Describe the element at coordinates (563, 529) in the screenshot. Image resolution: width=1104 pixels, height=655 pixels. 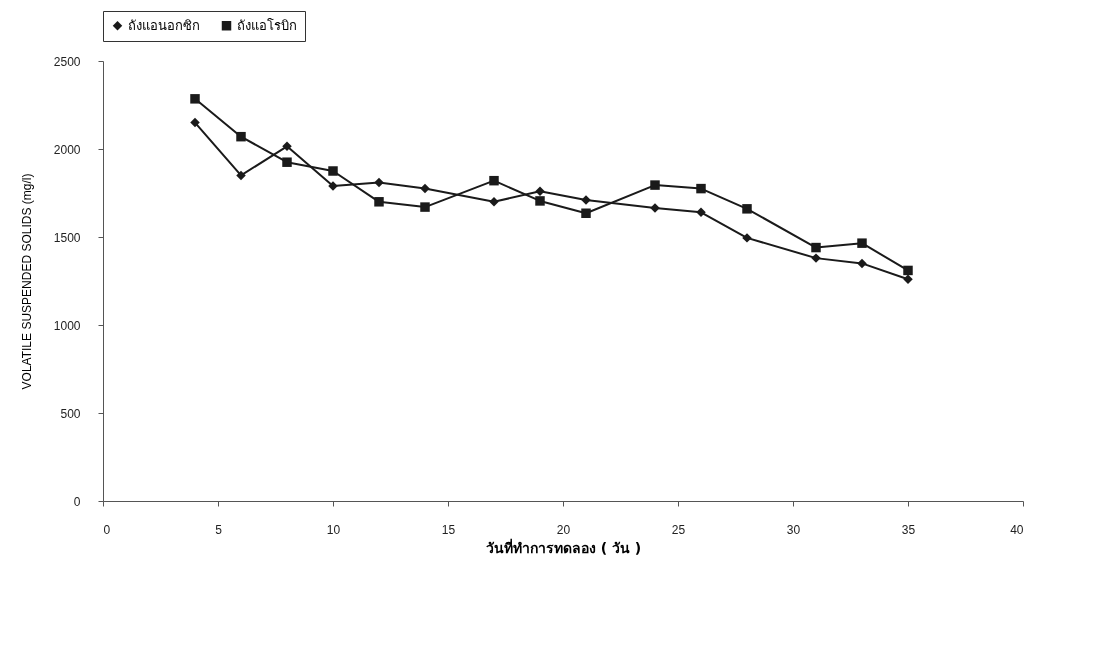
I see `x-tick-label: 20` at that location.